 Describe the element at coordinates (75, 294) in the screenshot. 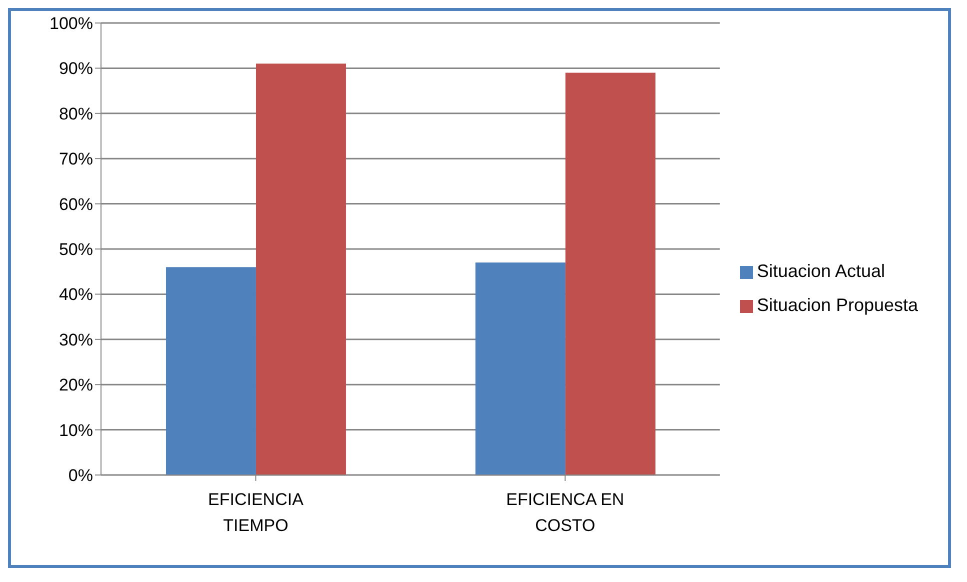

I see `y-tick-label: 40%` at that location.